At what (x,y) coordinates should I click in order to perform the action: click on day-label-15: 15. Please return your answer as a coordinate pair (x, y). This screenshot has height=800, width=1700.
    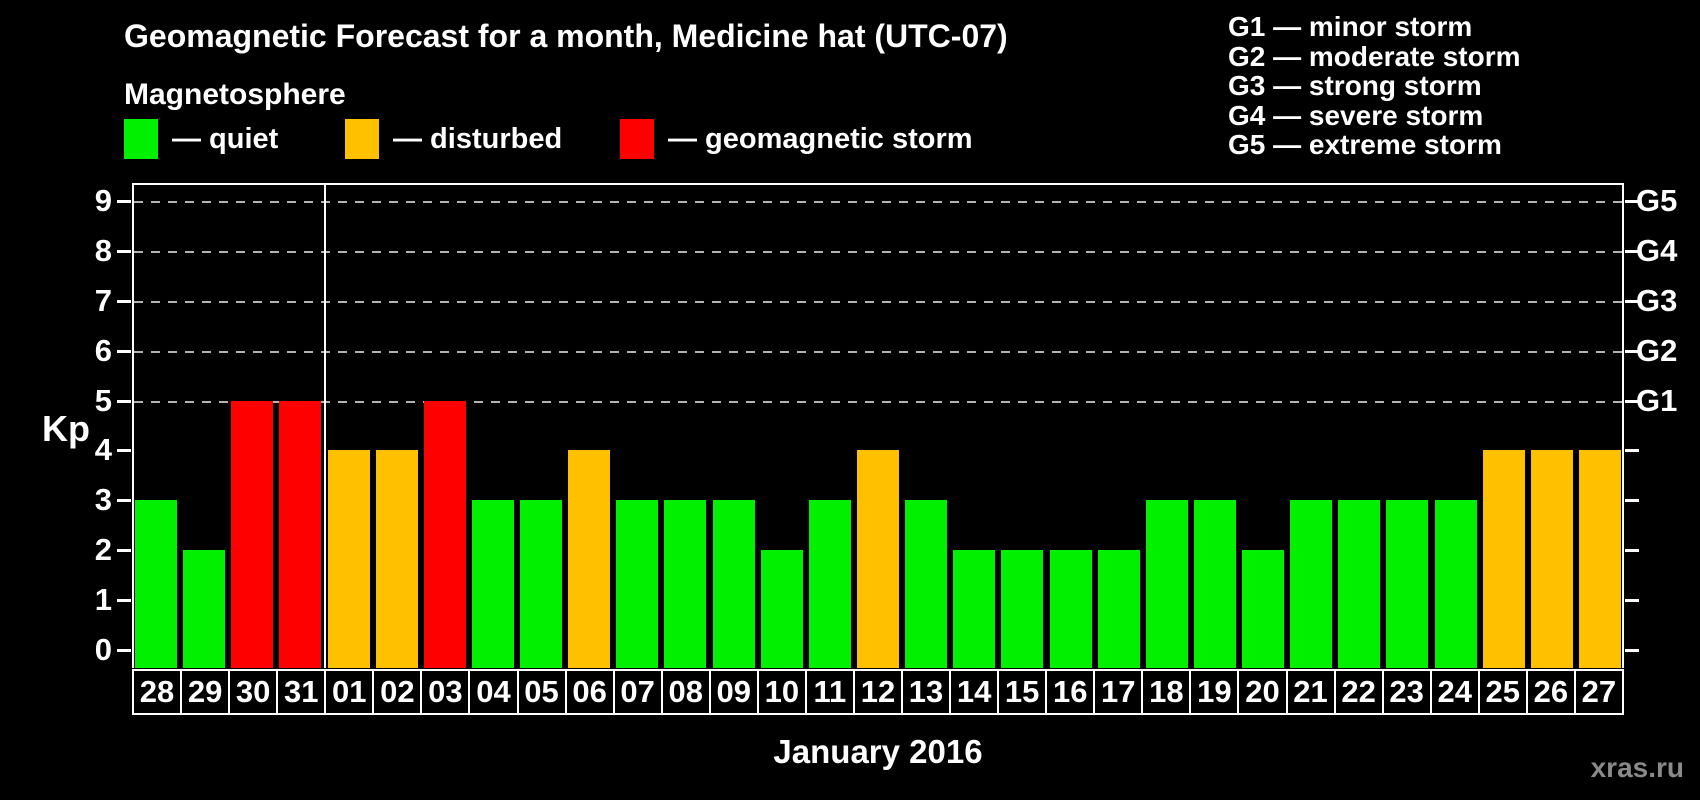
    Looking at the image, I should click on (1022, 692).